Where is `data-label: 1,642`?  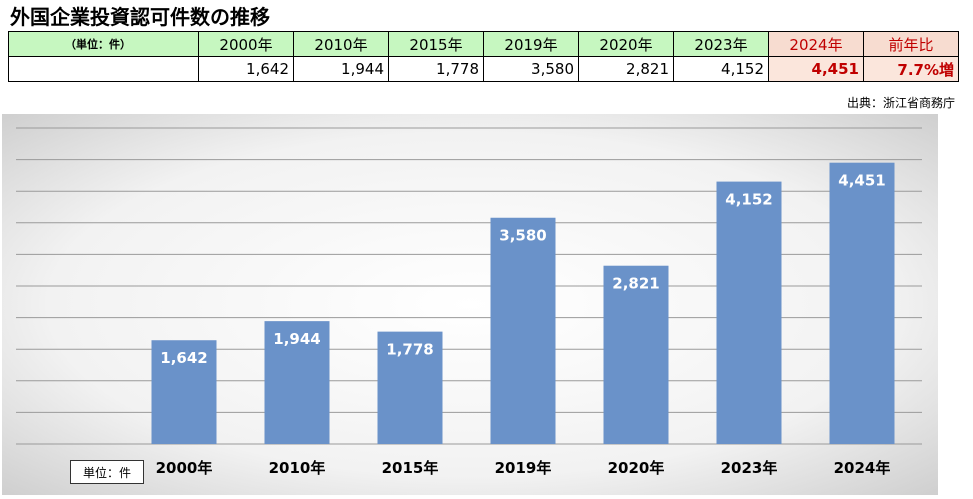 data-label: 1,642 is located at coordinates (183, 358).